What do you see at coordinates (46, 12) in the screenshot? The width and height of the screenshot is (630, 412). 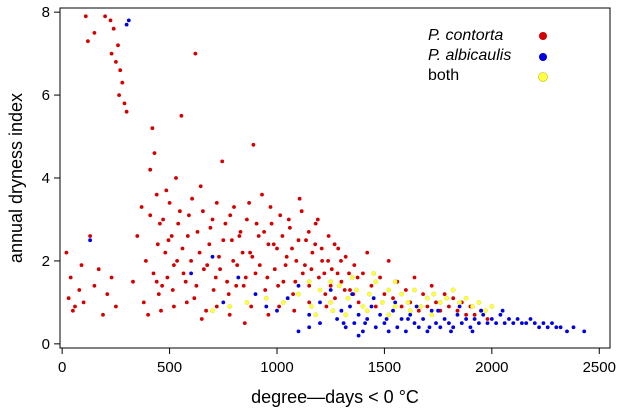 I see `y-tick-label-8: 8` at bounding box center [46, 12].